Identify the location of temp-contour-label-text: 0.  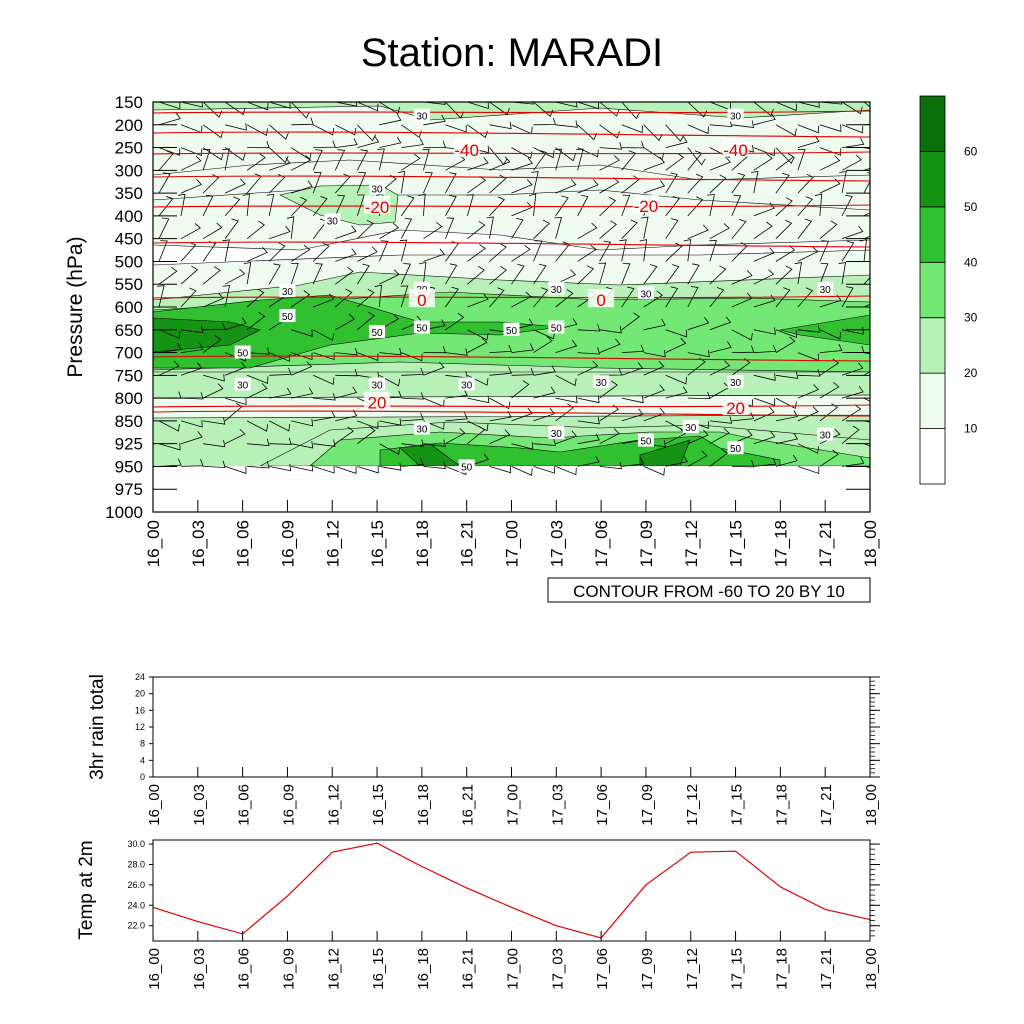
(421, 300).